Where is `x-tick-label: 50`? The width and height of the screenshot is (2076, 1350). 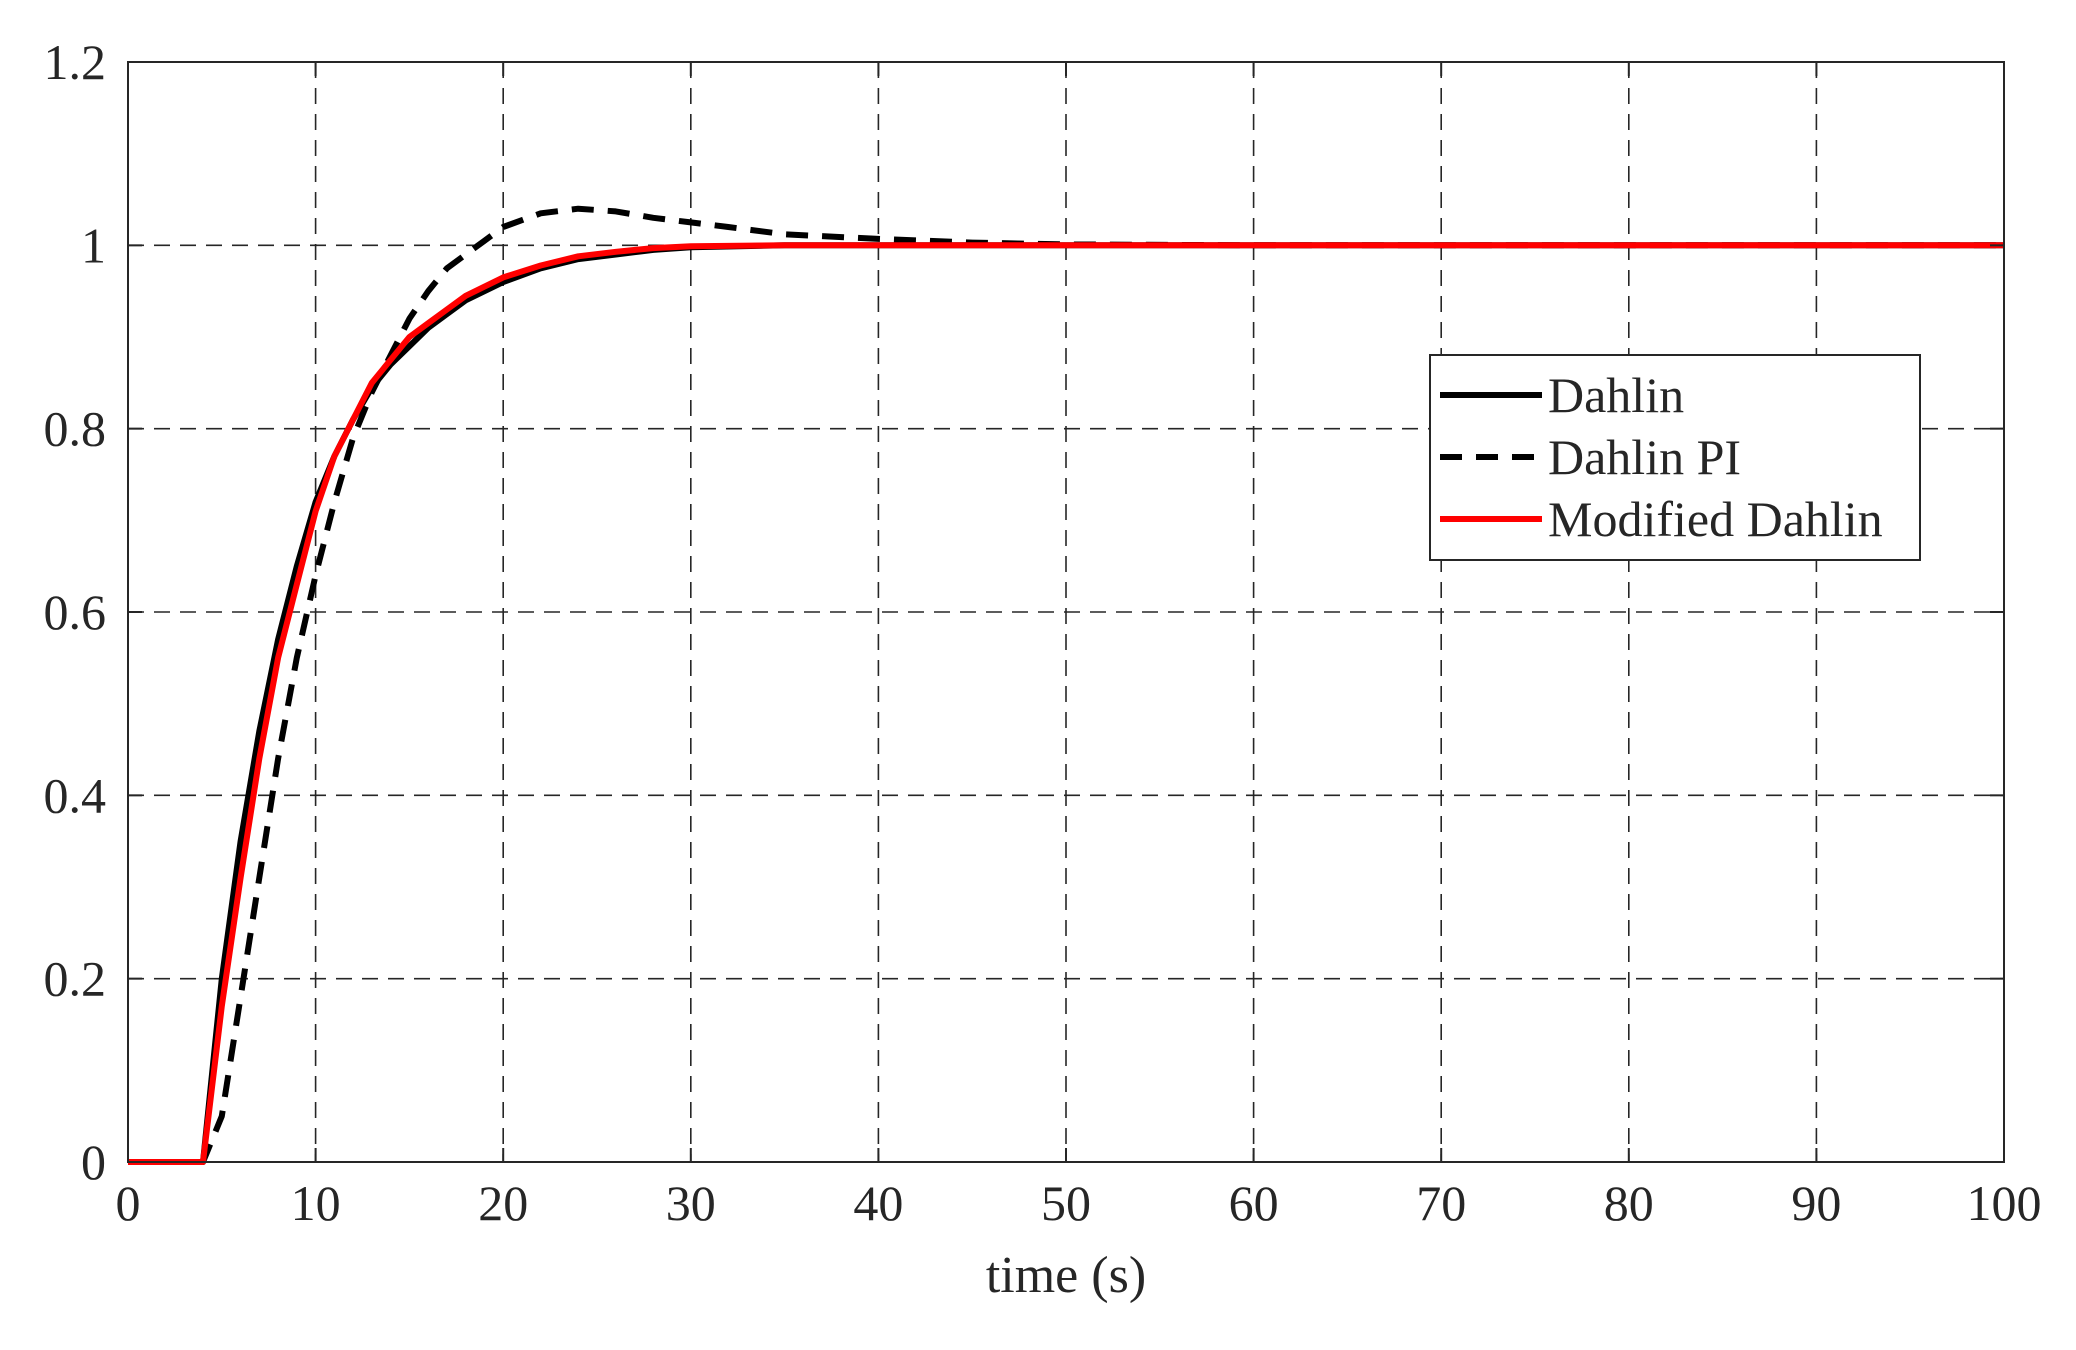 x-tick-label: 50 is located at coordinates (1066, 1203).